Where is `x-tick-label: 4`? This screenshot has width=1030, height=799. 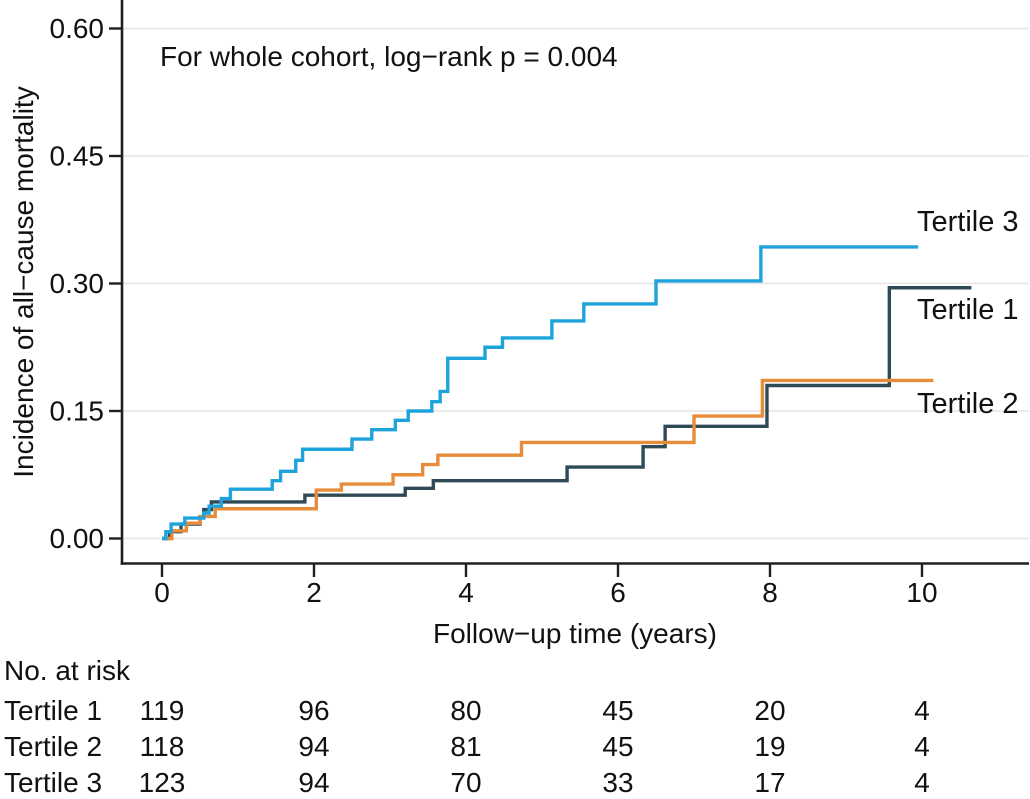 x-tick-label: 4 is located at coordinates (466, 592).